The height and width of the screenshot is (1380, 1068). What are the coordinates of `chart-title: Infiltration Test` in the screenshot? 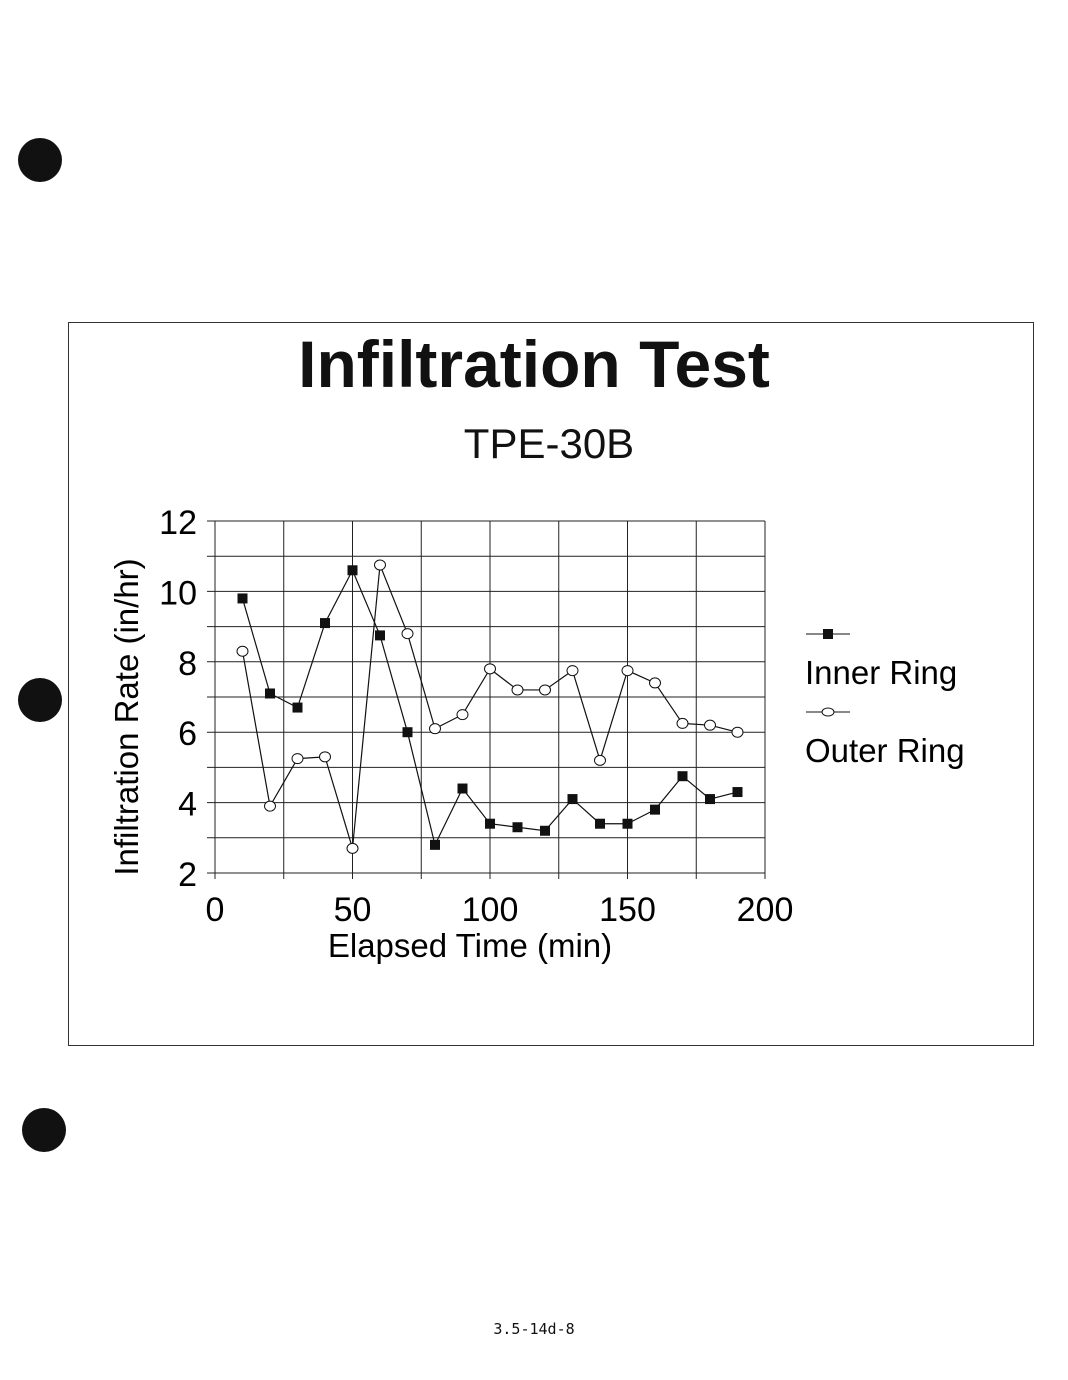 It's located at (534, 364).